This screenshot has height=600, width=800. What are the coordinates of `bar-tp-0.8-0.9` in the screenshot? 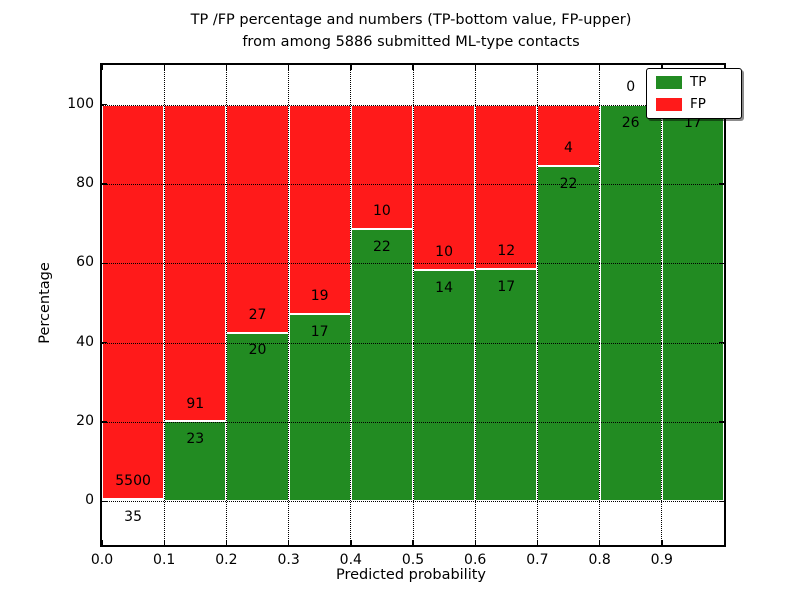 It's located at (630, 303).